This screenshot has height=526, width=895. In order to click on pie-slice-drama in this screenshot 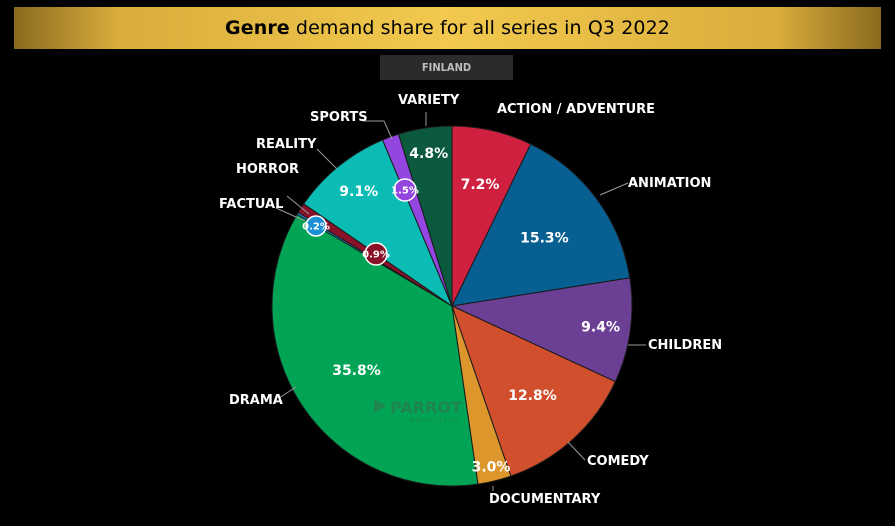, I will do `click(375, 350)`.